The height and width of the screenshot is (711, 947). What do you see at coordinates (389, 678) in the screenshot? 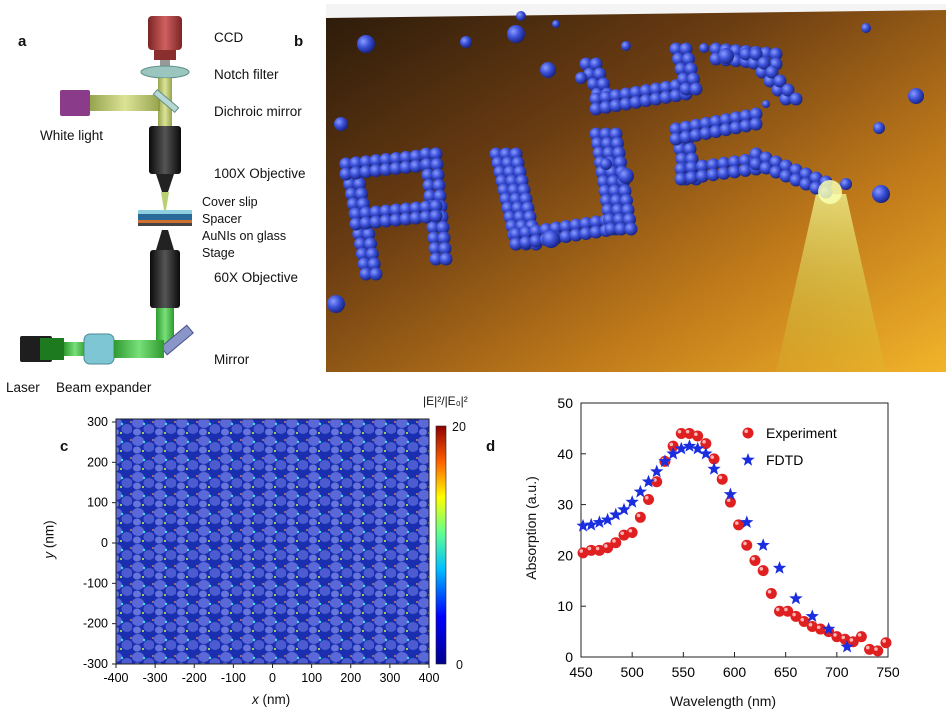
I see `c-xtick-label: 300` at bounding box center [389, 678].